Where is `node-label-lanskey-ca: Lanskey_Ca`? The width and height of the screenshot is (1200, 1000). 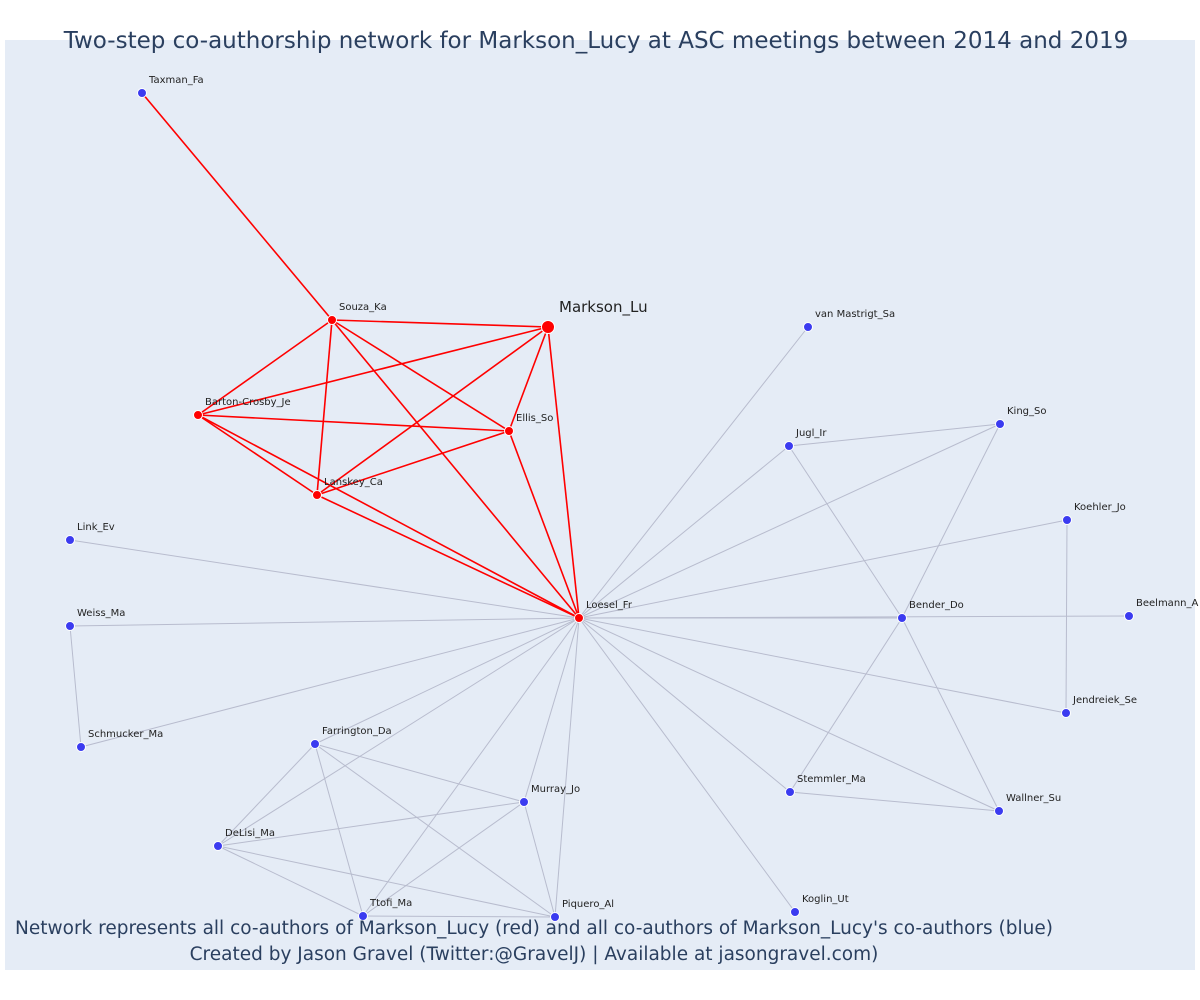
node-label-lanskey-ca: Lanskey_Ca is located at coordinates (353, 482).